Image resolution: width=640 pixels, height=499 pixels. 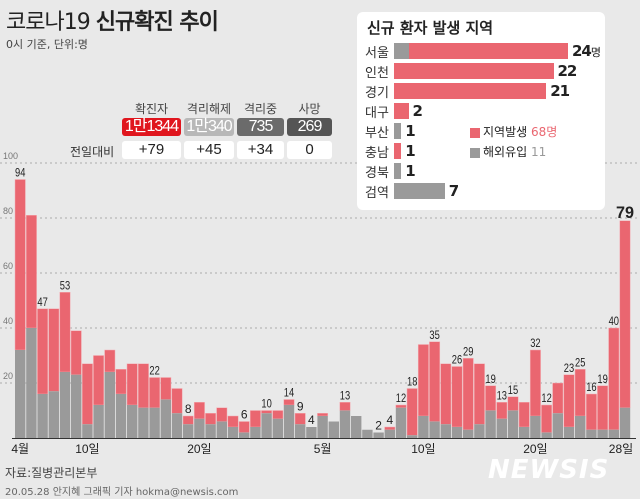 I want to click on stat-diff: +79, so click(x=151, y=150).